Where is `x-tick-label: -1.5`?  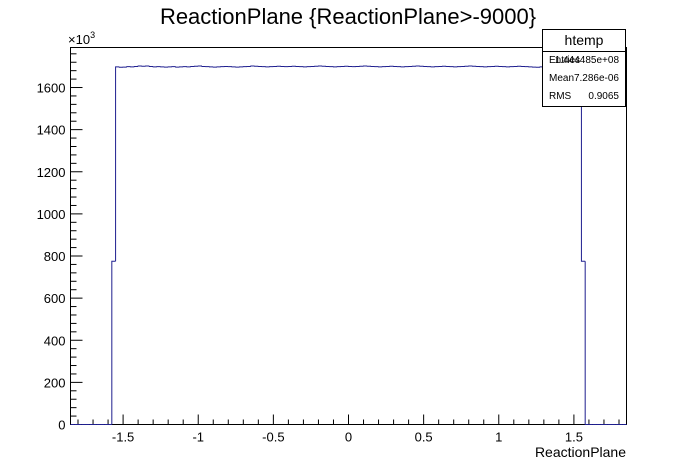
x-tick-label: -1.5 is located at coordinates (123, 437).